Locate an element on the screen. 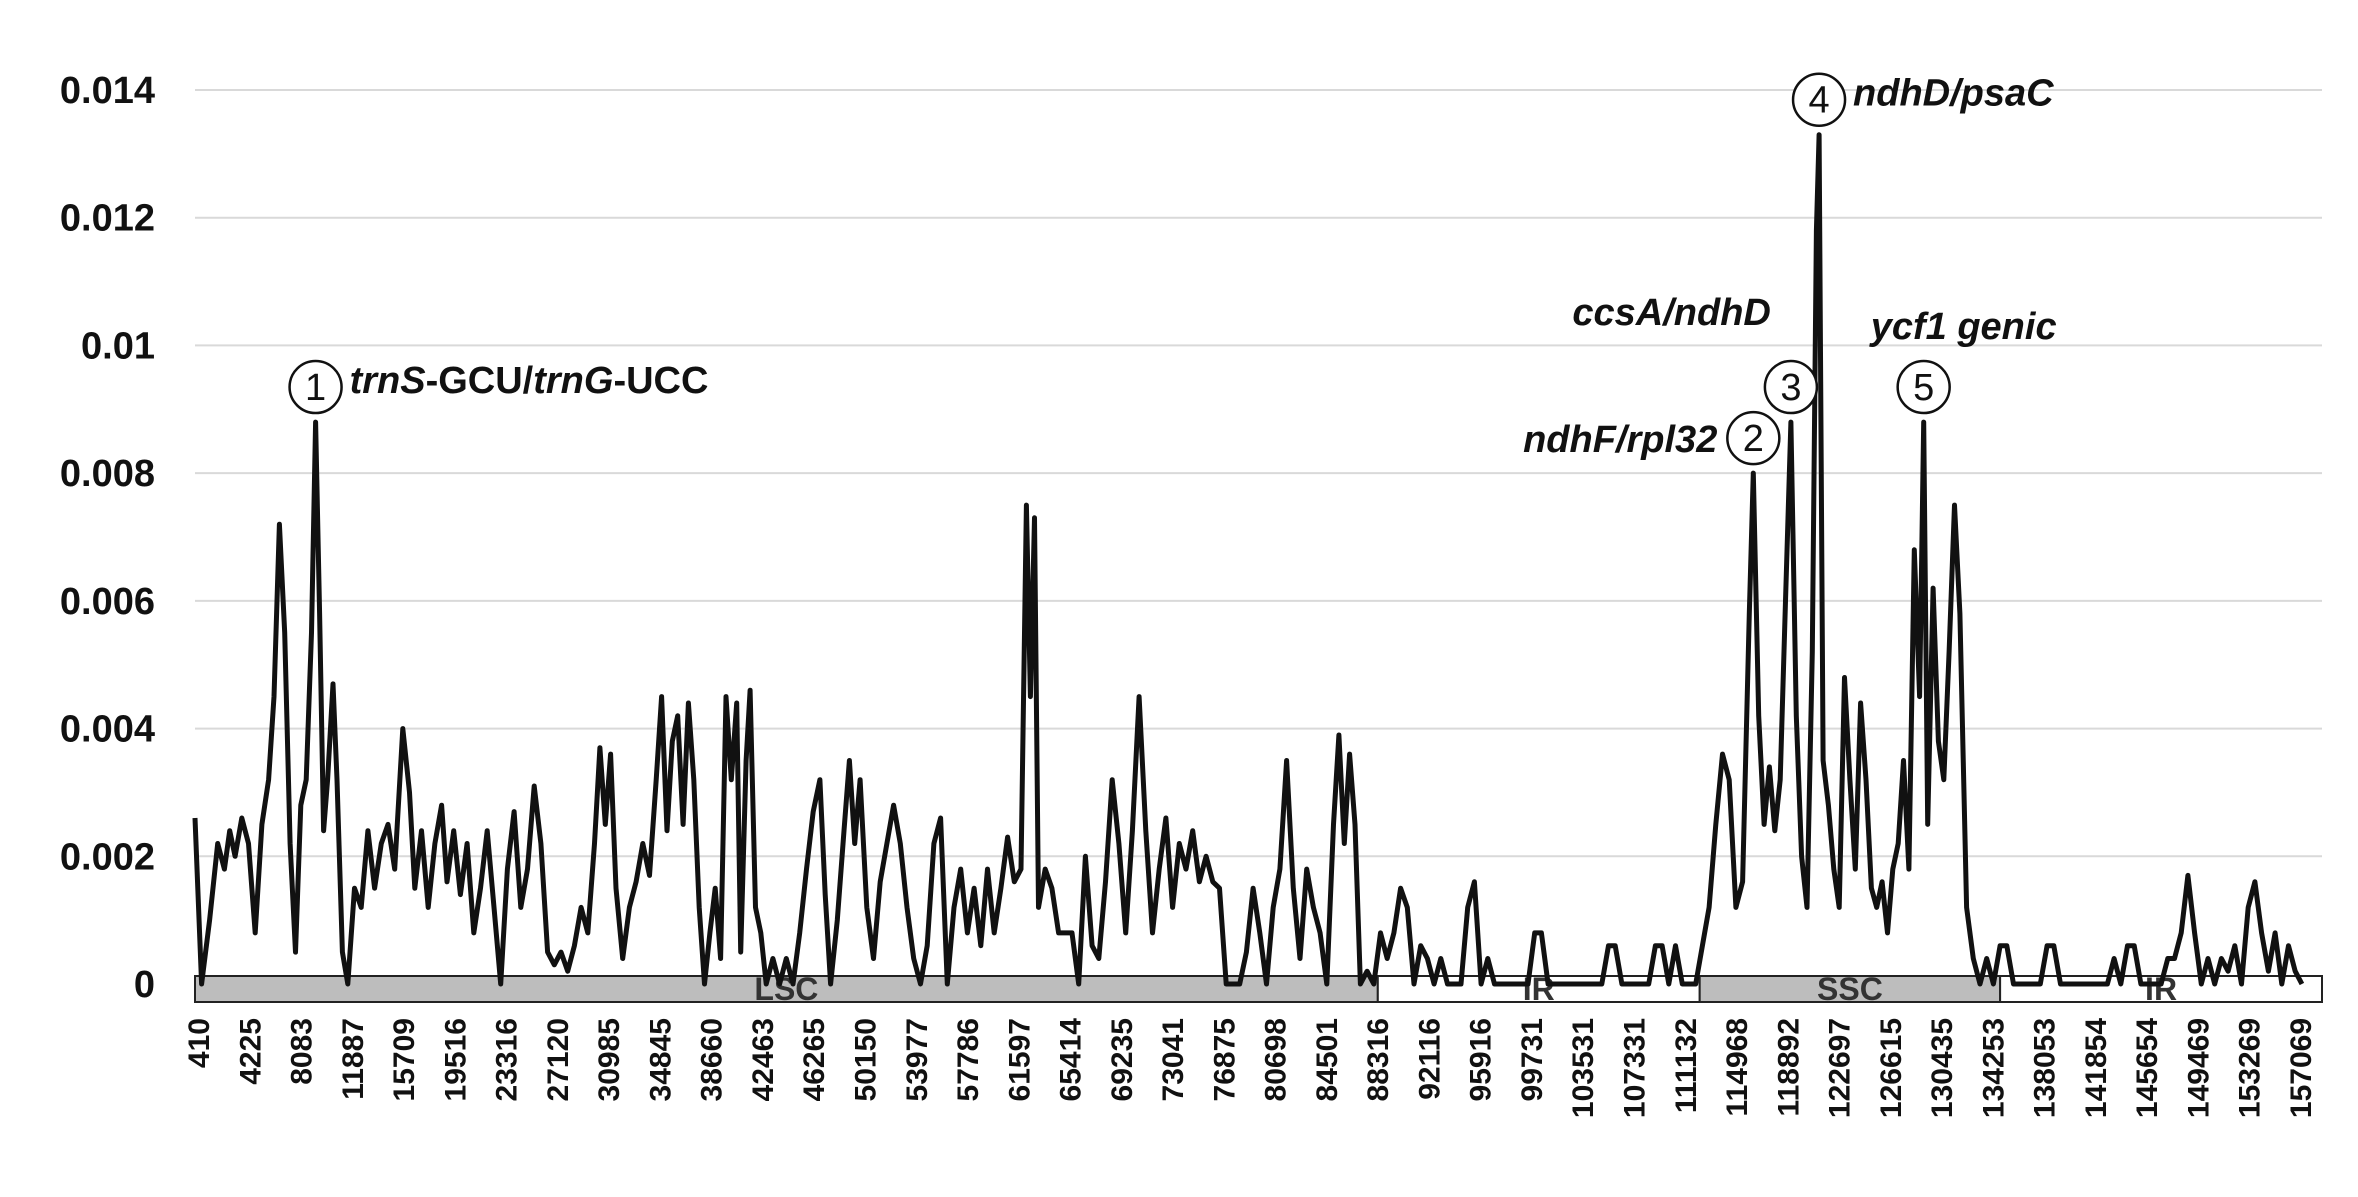 This screenshot has width=2358, height=1197. annotation-label-part: ycf1 genic is located at coordinates (1963, 327).